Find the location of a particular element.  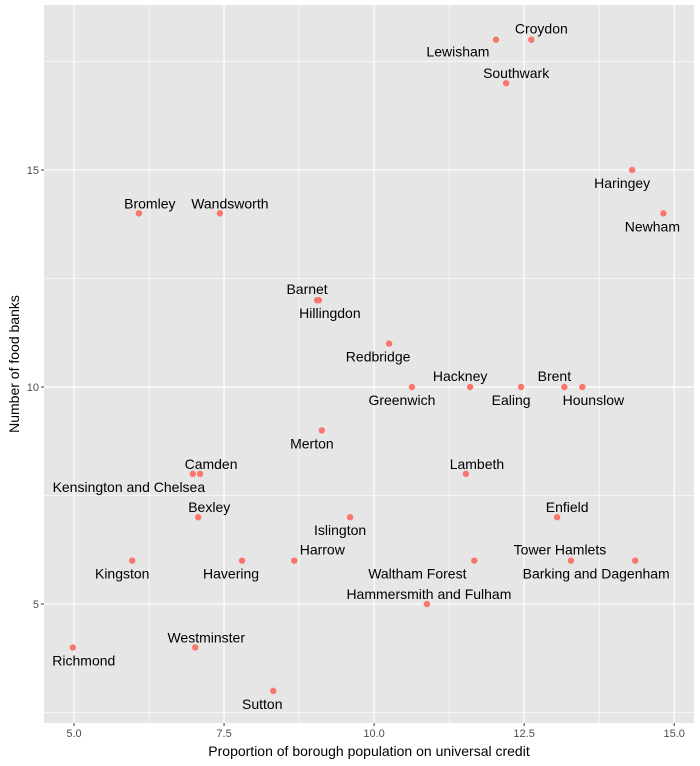

point-label: Waltham Forest is located at coordinates (417, 574).